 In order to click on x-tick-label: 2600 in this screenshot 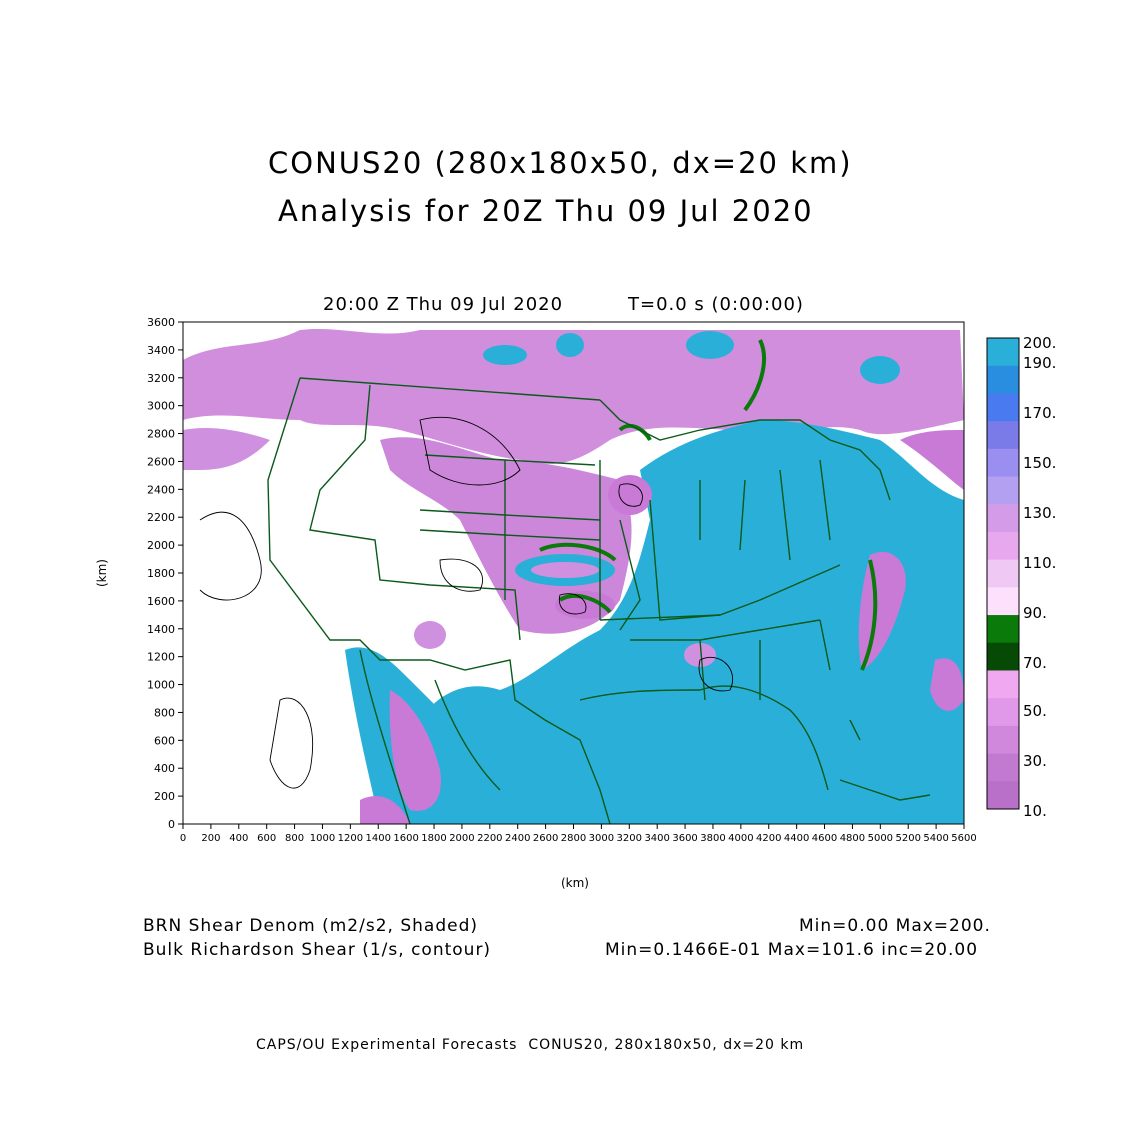, I will do `click(545, 838)`.